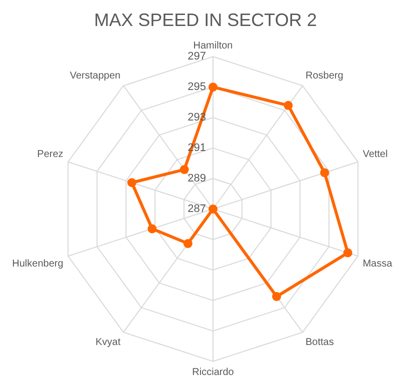 This screenshot has width=411, height=385. Describe the element at coordinates (375, 154) in the screenshot. I see `spoke-label: Vettel` at that location.